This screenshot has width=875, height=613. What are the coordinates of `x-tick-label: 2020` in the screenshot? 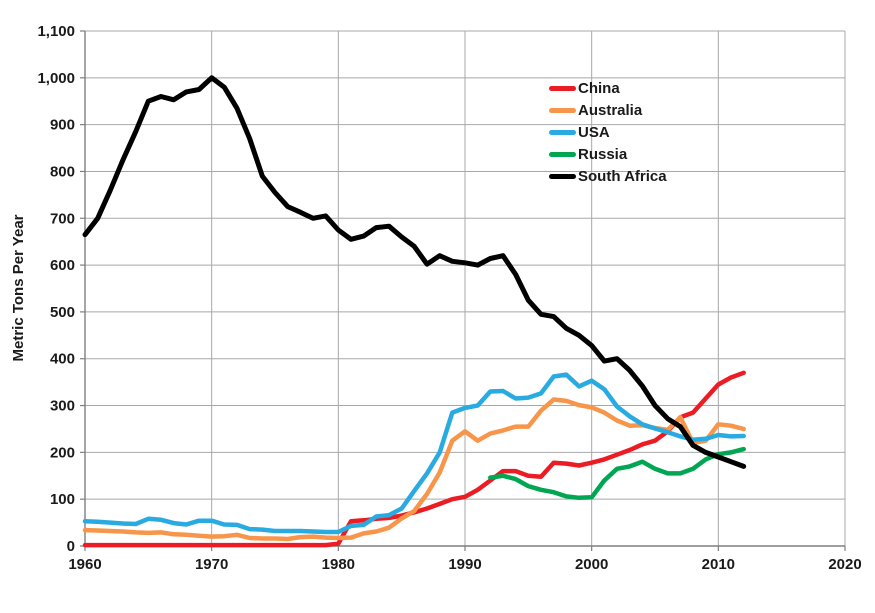 It's located at (844, 564).